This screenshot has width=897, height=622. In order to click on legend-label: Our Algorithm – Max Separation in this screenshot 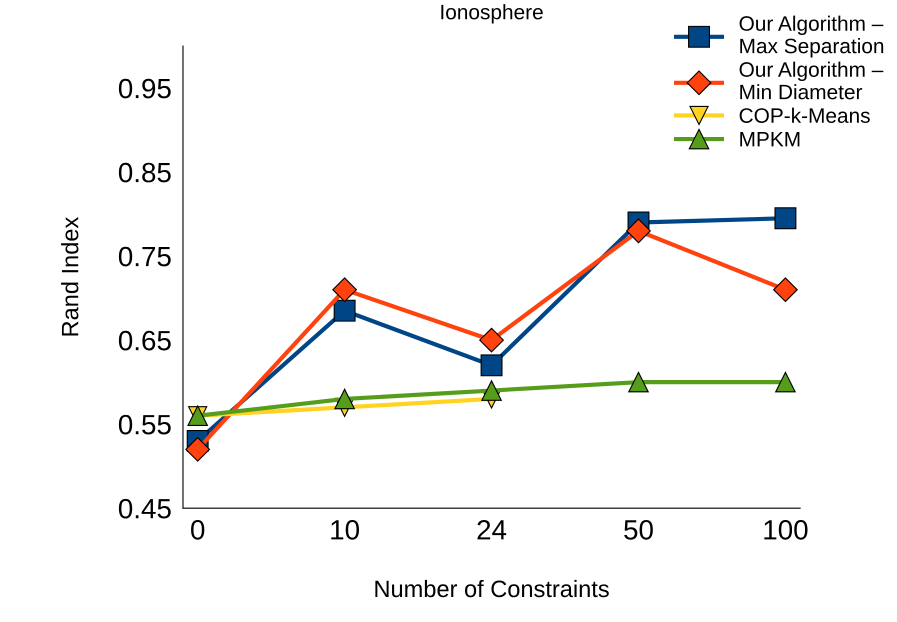, I will do `click(812, 37)`.